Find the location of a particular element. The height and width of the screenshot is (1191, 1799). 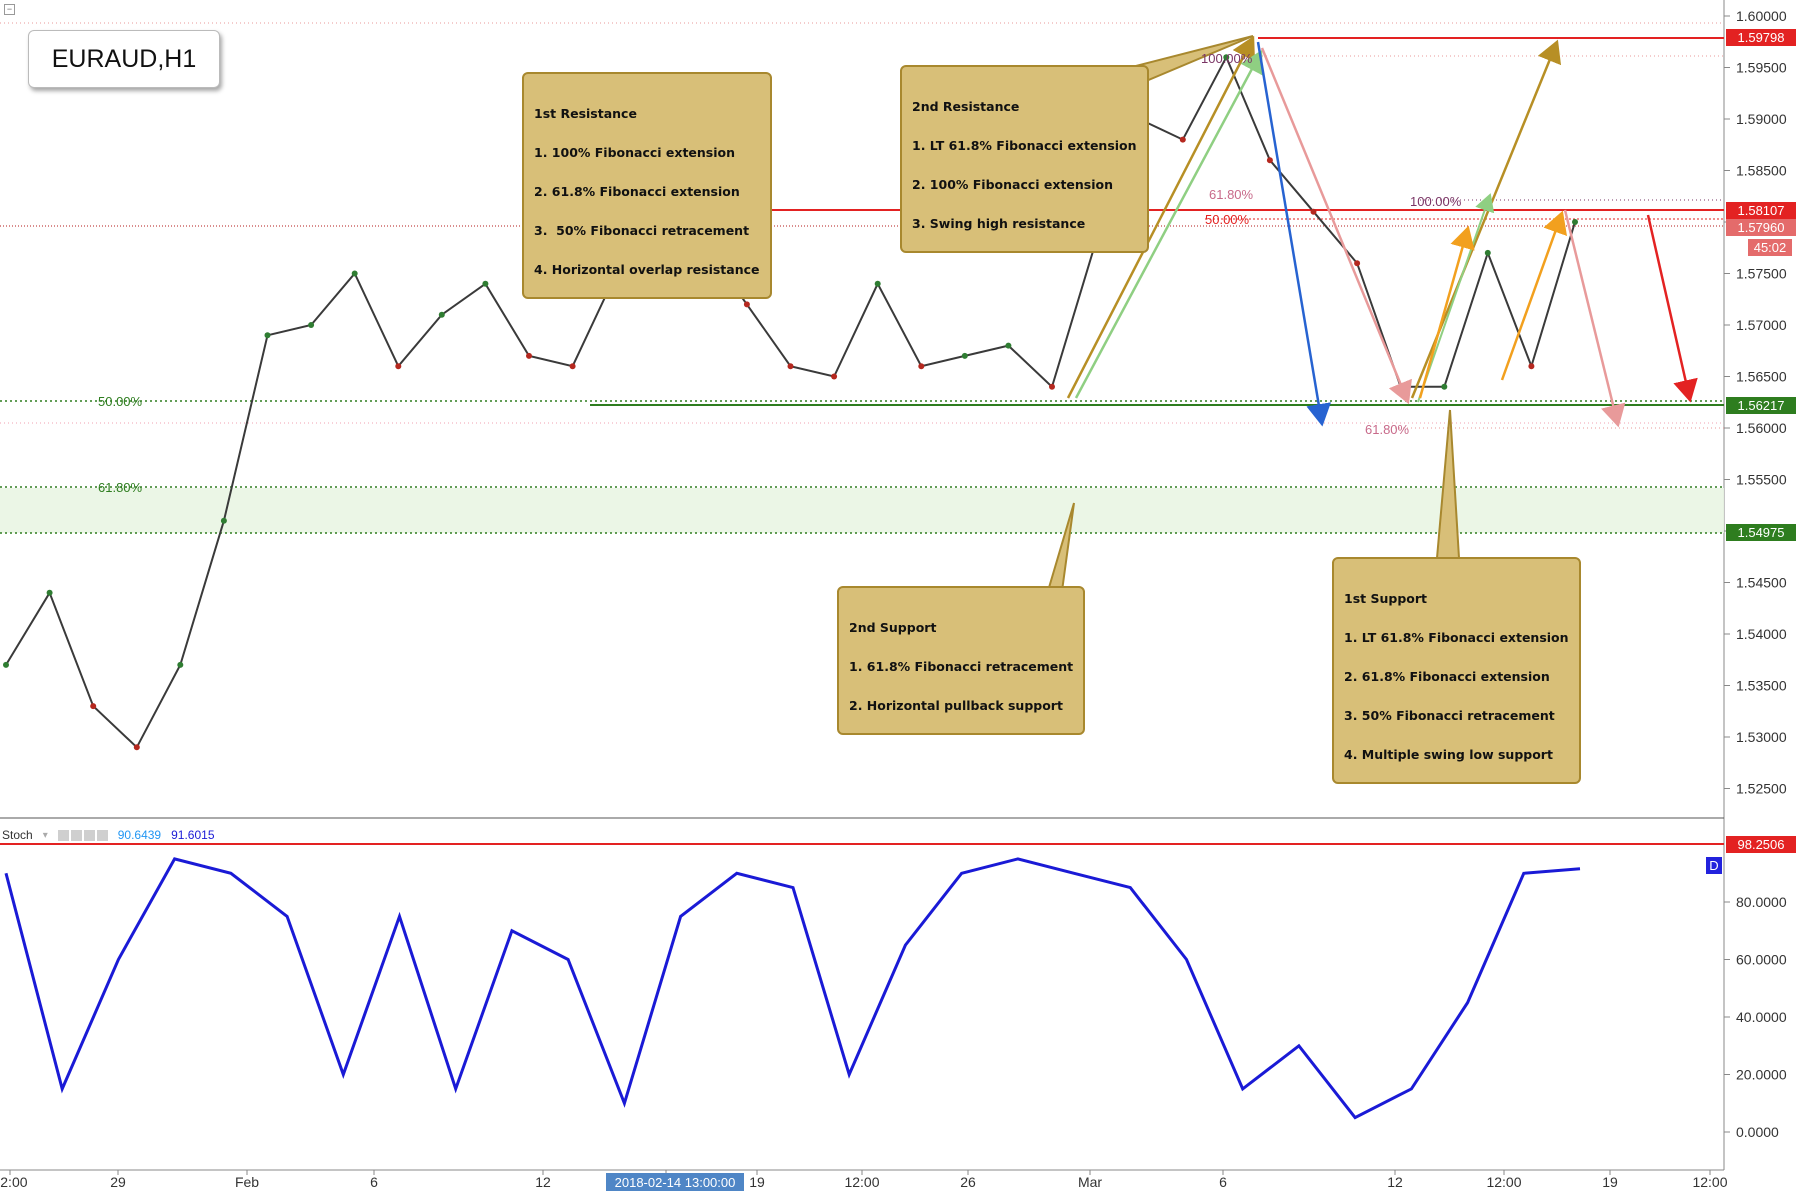

price-tick-label: 1.57000 is located at coordinates (1761, 325).